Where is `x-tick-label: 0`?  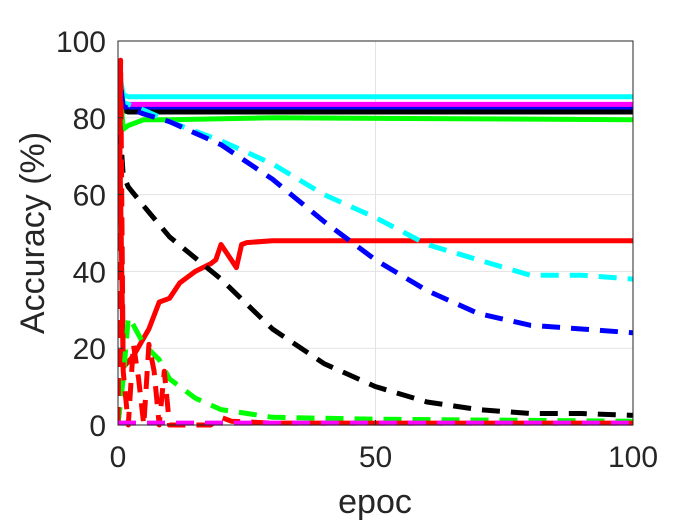 x-tick-label: 0 is located at coordinates (118, 457).